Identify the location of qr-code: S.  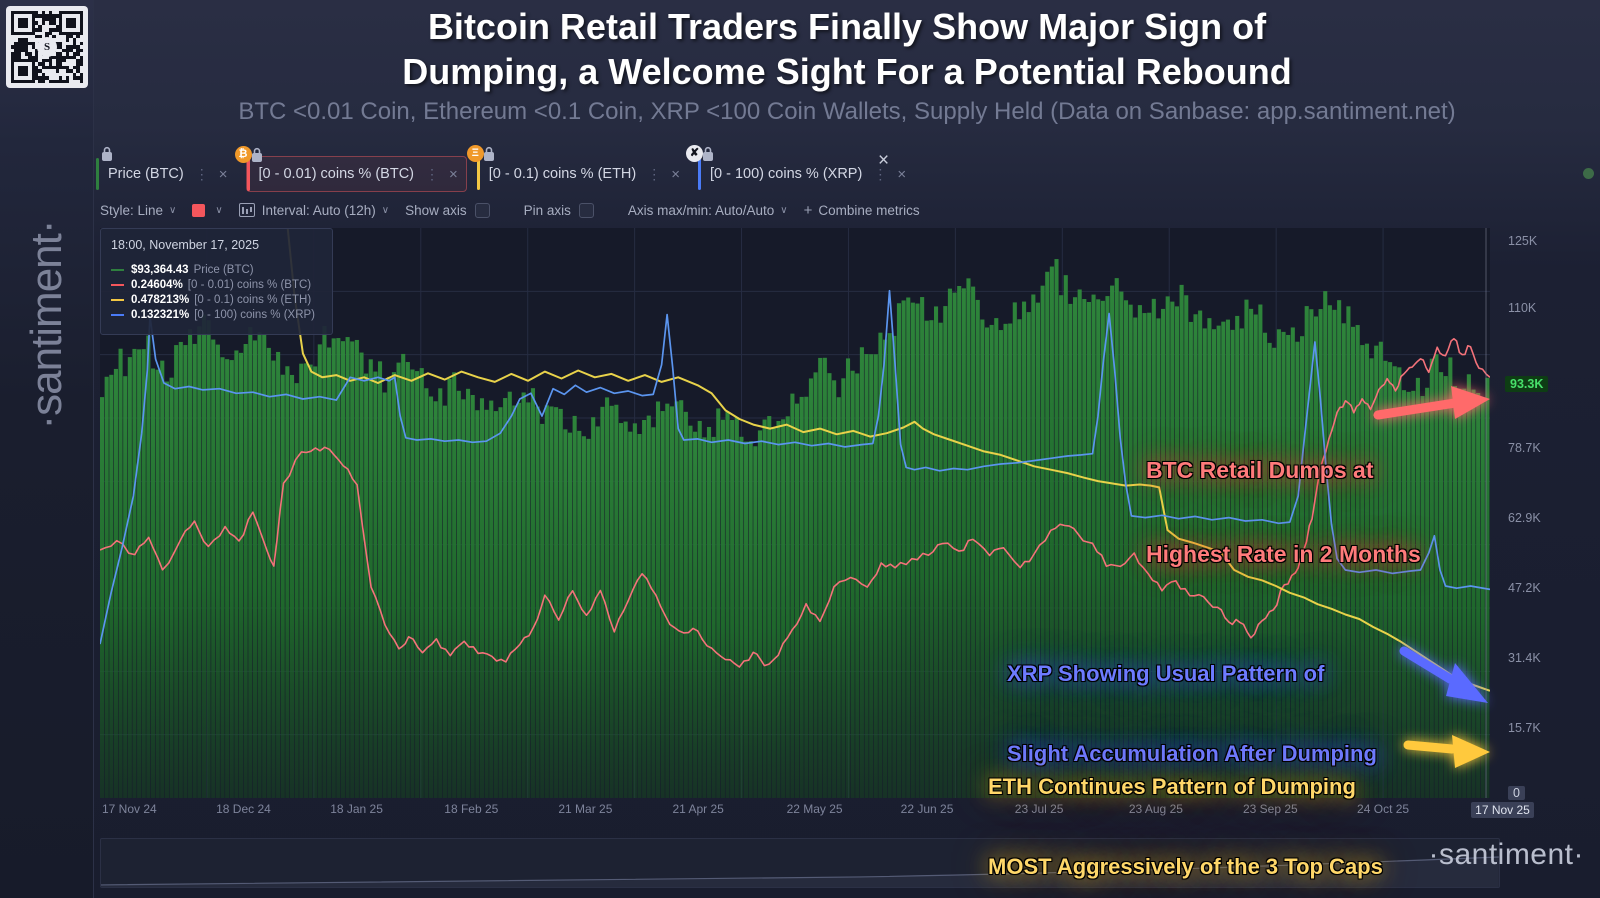
(47, 47).